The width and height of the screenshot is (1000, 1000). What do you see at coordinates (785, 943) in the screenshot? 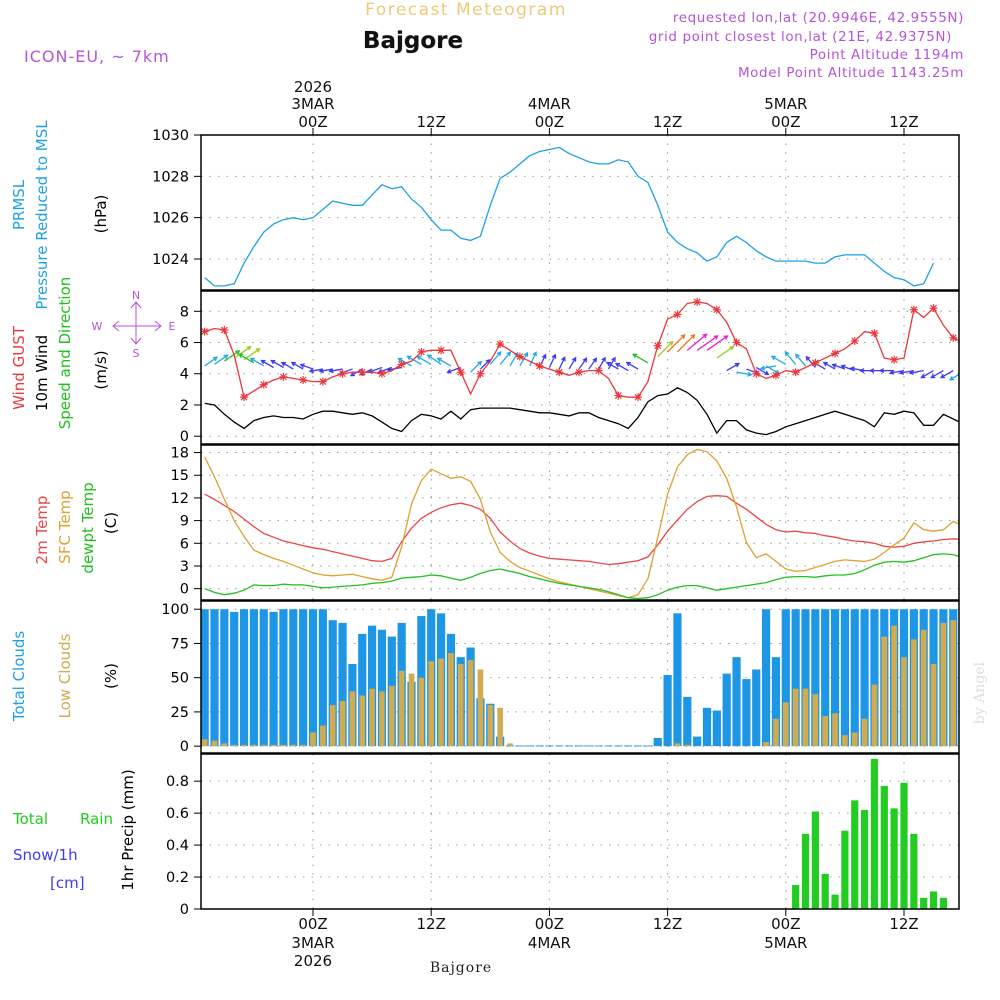
I see `time-date: 5MAR` at bounding box center [785, 943].